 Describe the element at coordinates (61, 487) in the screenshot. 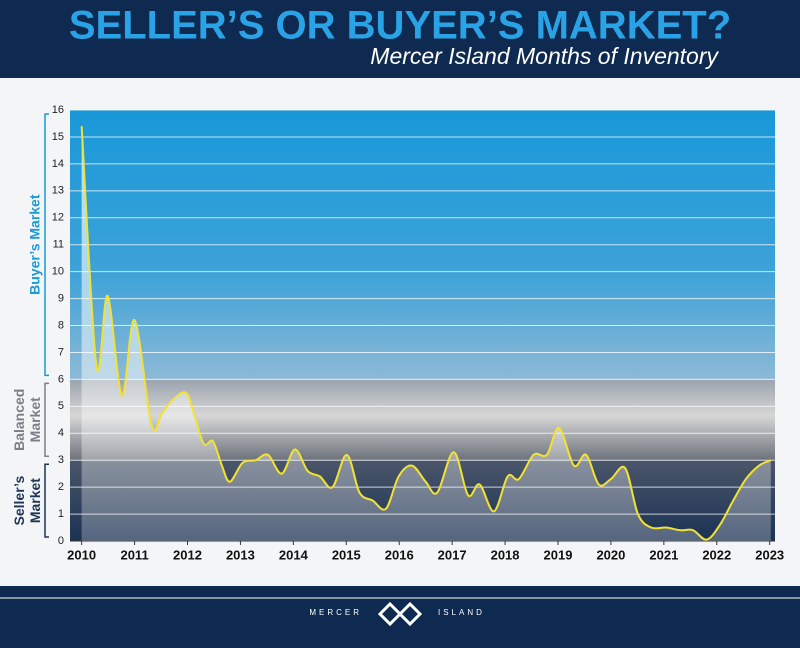

I see `y-tick-label: 2` at that location.